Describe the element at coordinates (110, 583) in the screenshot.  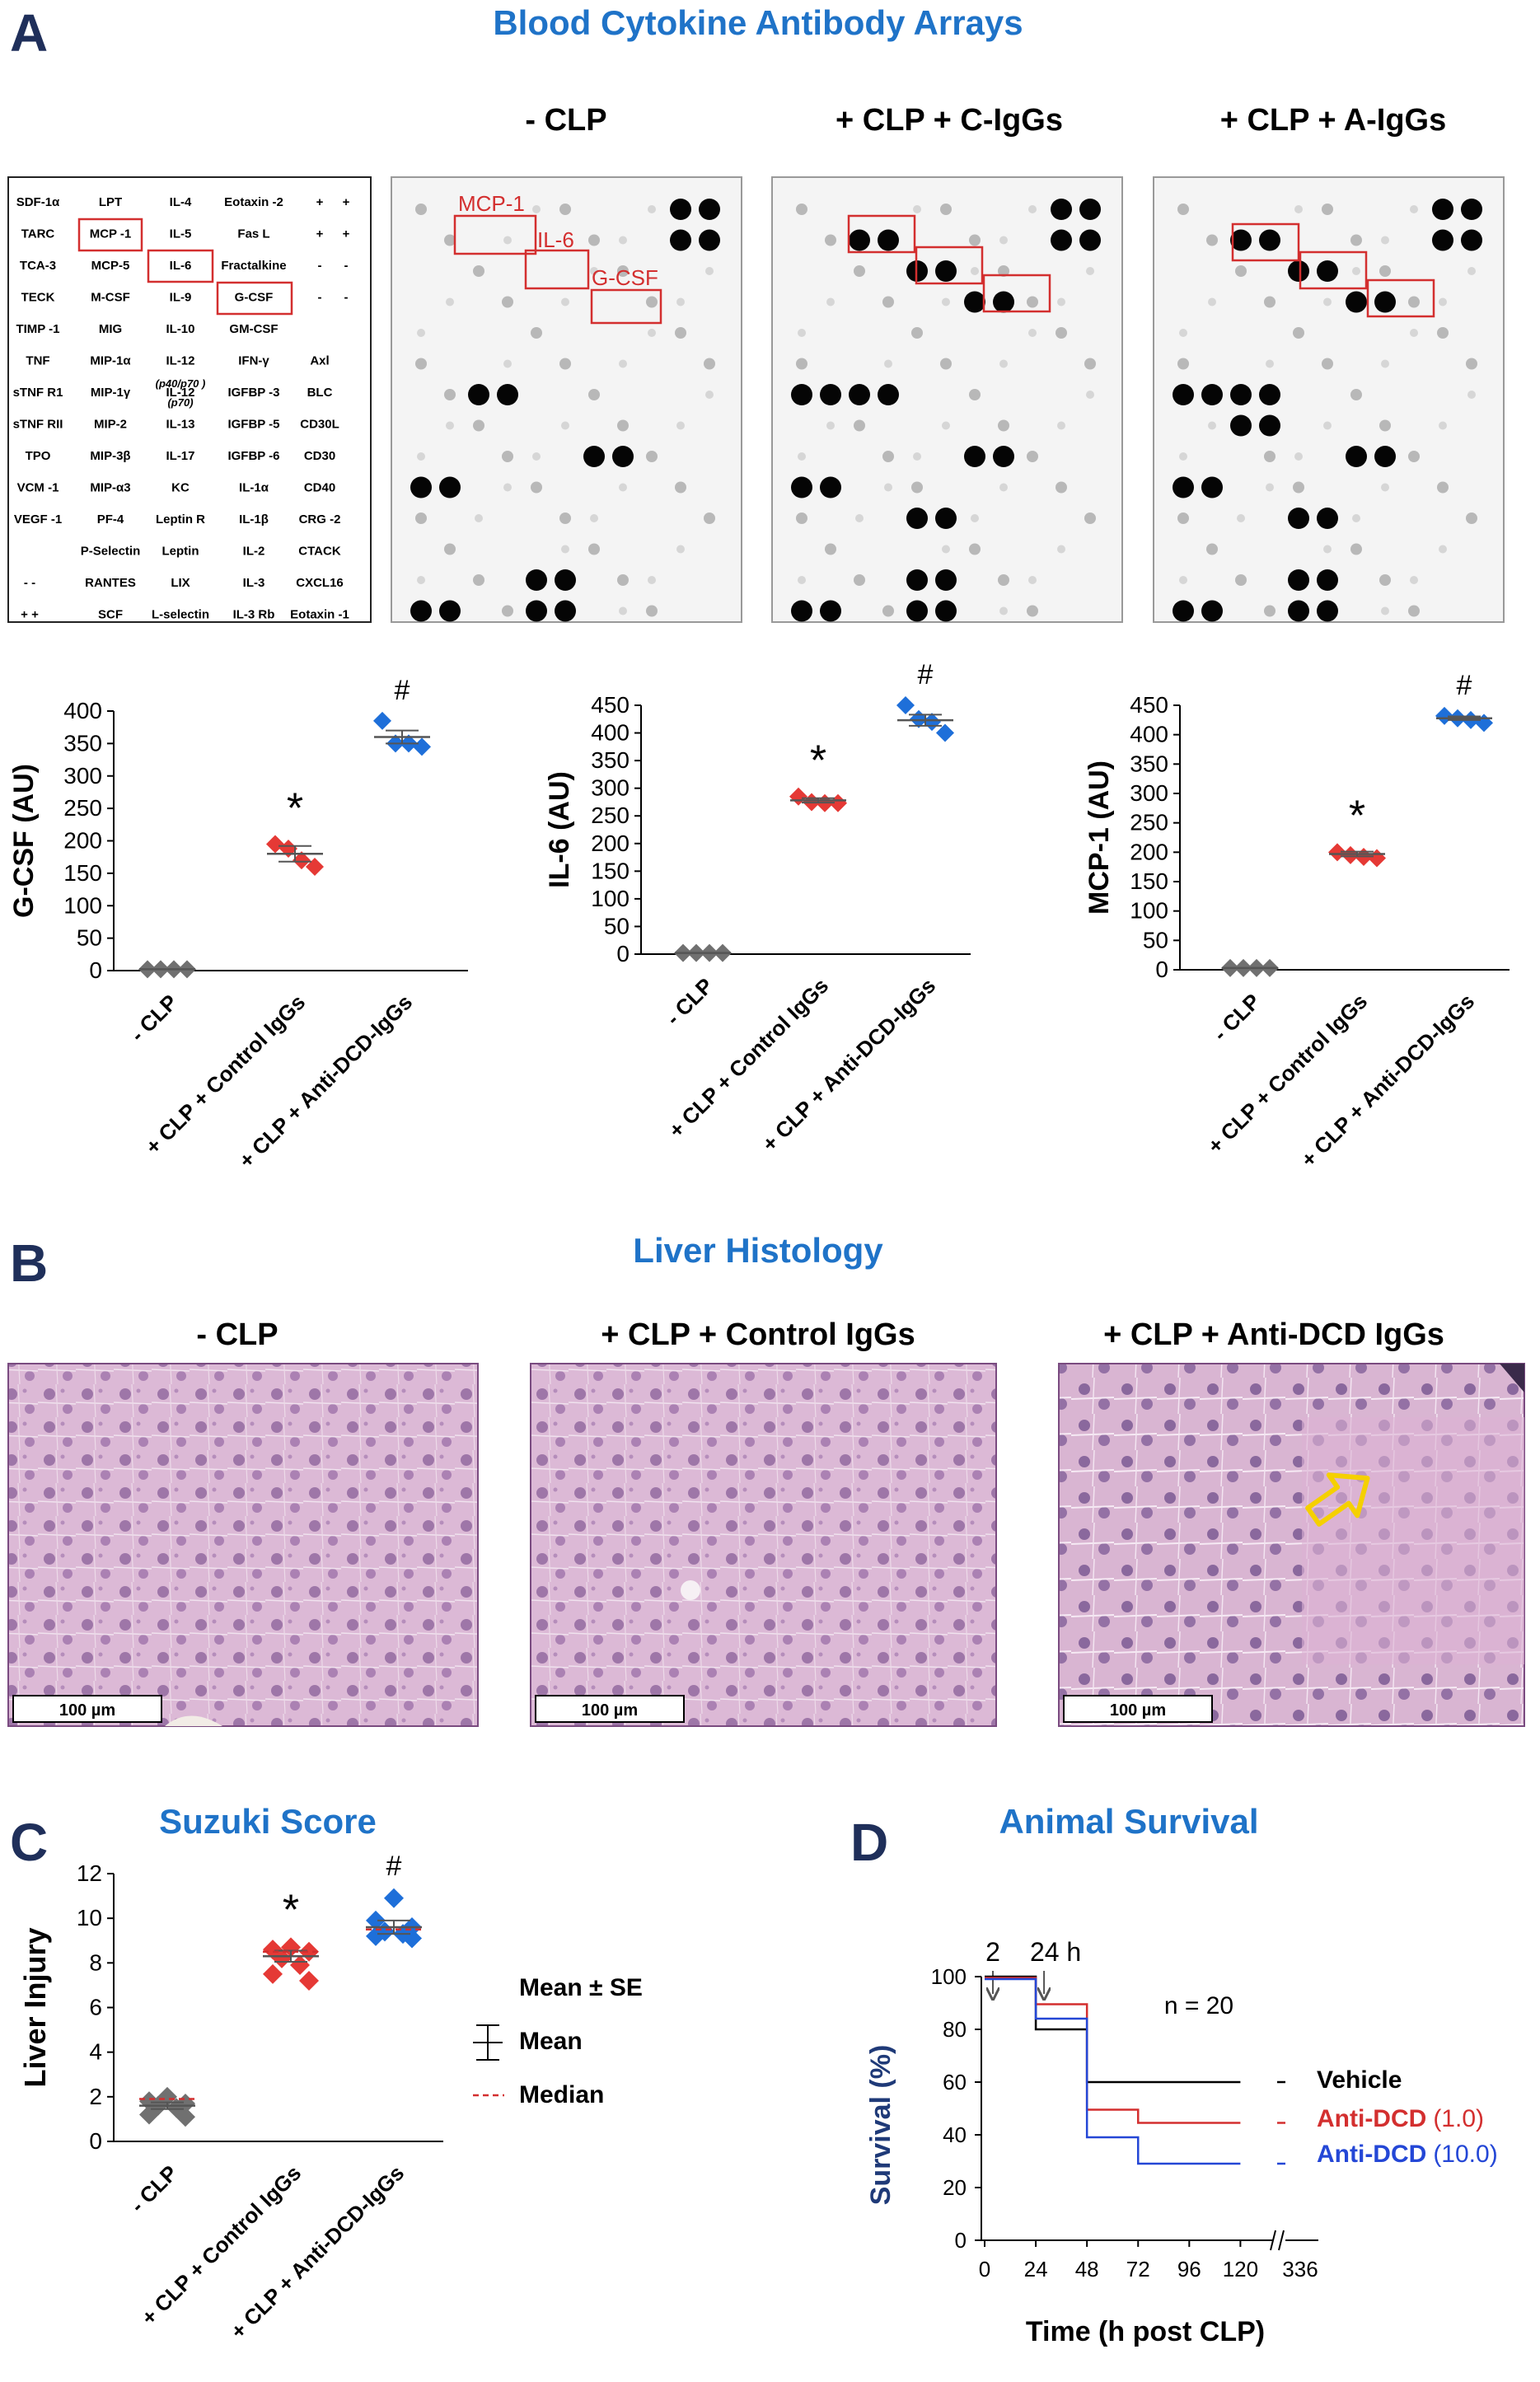
I see `key-cell: RANTES` at that location.